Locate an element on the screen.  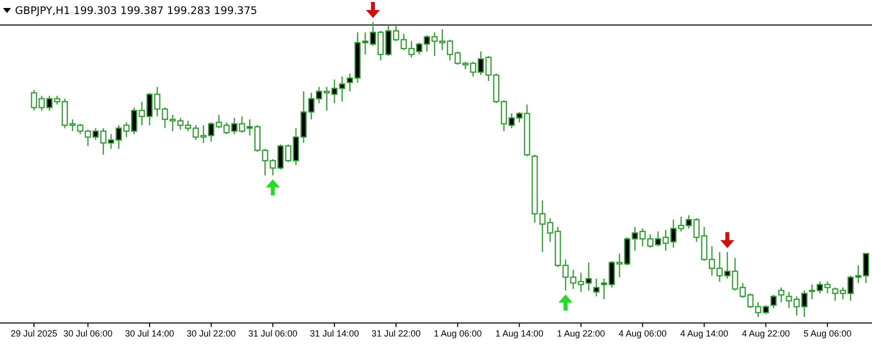
x-tick-label: 31 Jul 22:00 is located at coordinates (396, 333).